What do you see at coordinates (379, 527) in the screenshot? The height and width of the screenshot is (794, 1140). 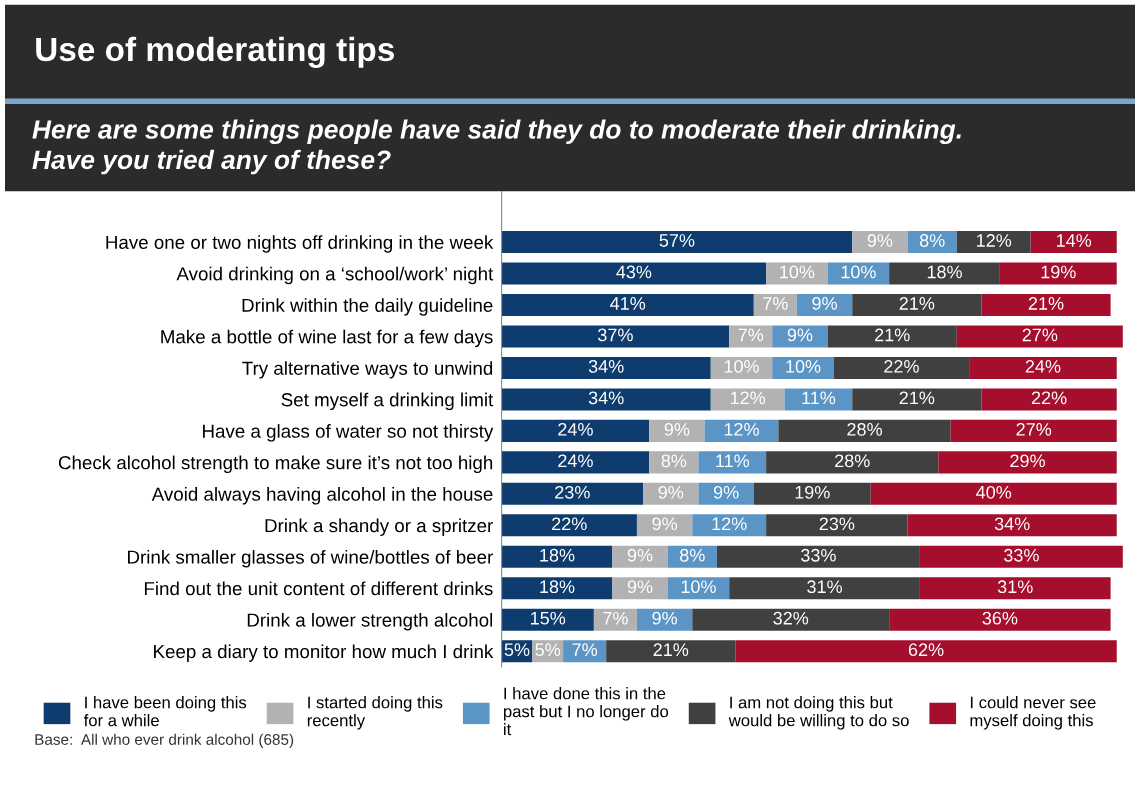 I see `y-tick-label: Drink a shandy or a spritzer` at bounding box center [379, 527].